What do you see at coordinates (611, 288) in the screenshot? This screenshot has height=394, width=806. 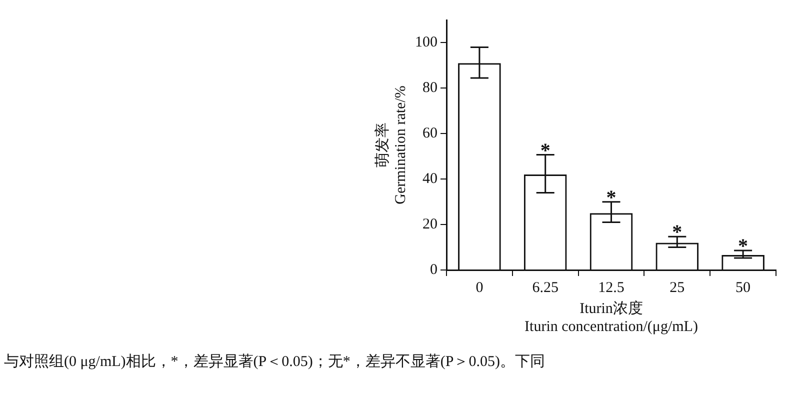 I see `x-tick-label: 12.5` at bounding box center [611, 288].